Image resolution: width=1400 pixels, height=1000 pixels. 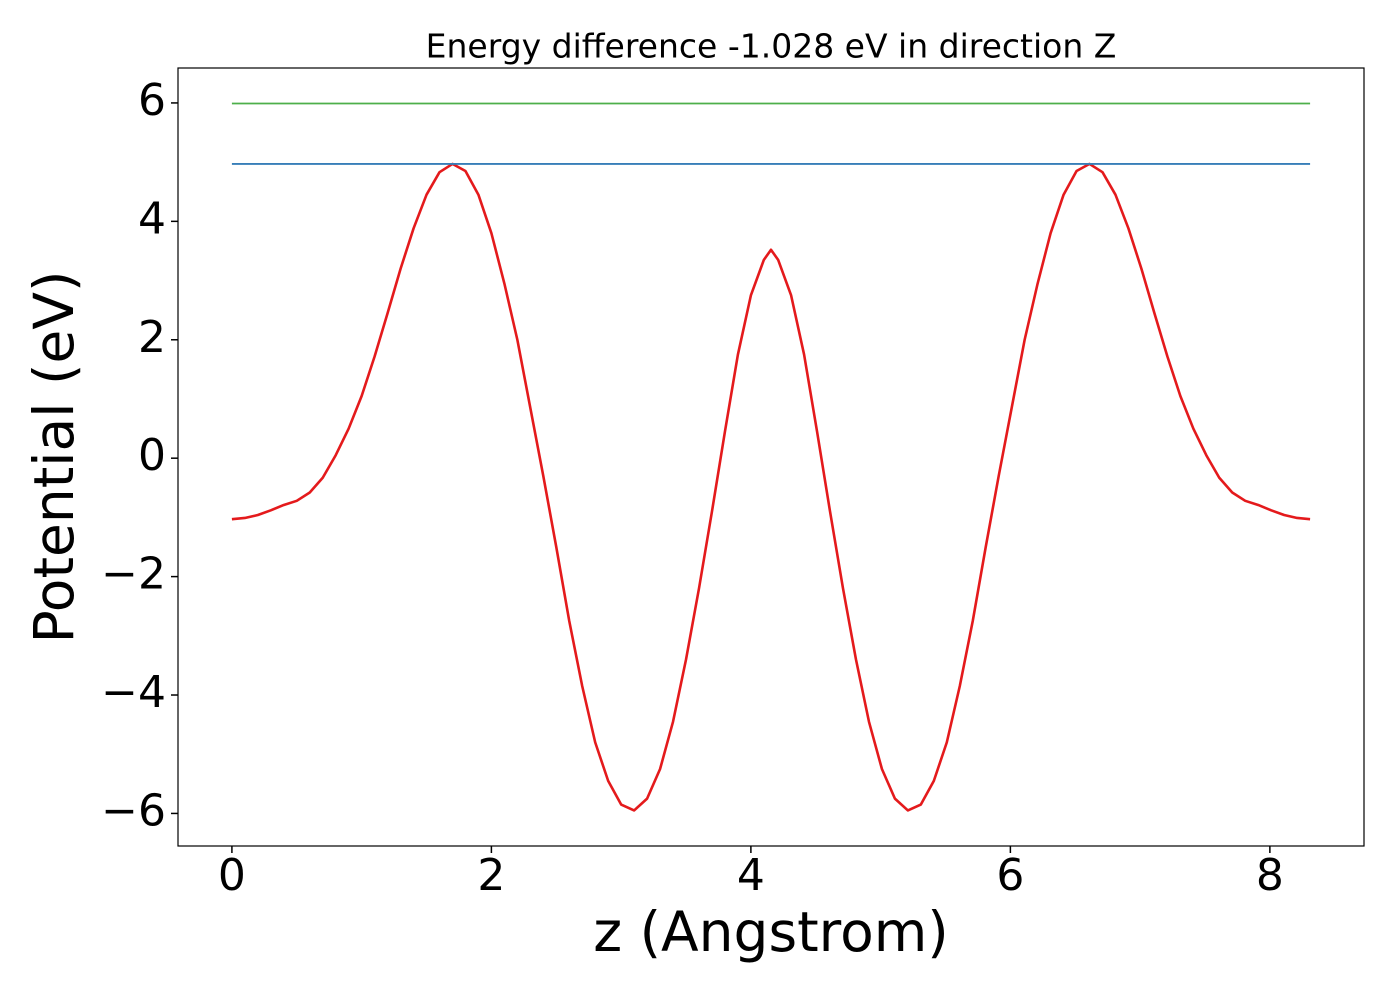 What do you see at coordinates (54, 457) in the screenshot?
I see `y-axis-label: Potential (eV)` at bounding box center [54, 457].